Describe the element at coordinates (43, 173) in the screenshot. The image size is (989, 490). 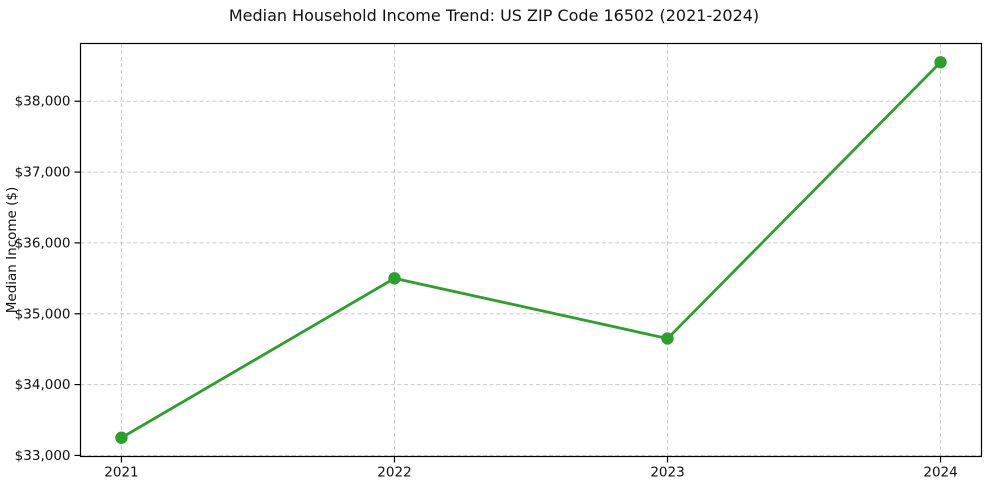
I see `y-tick-label: $37,000` at that location.